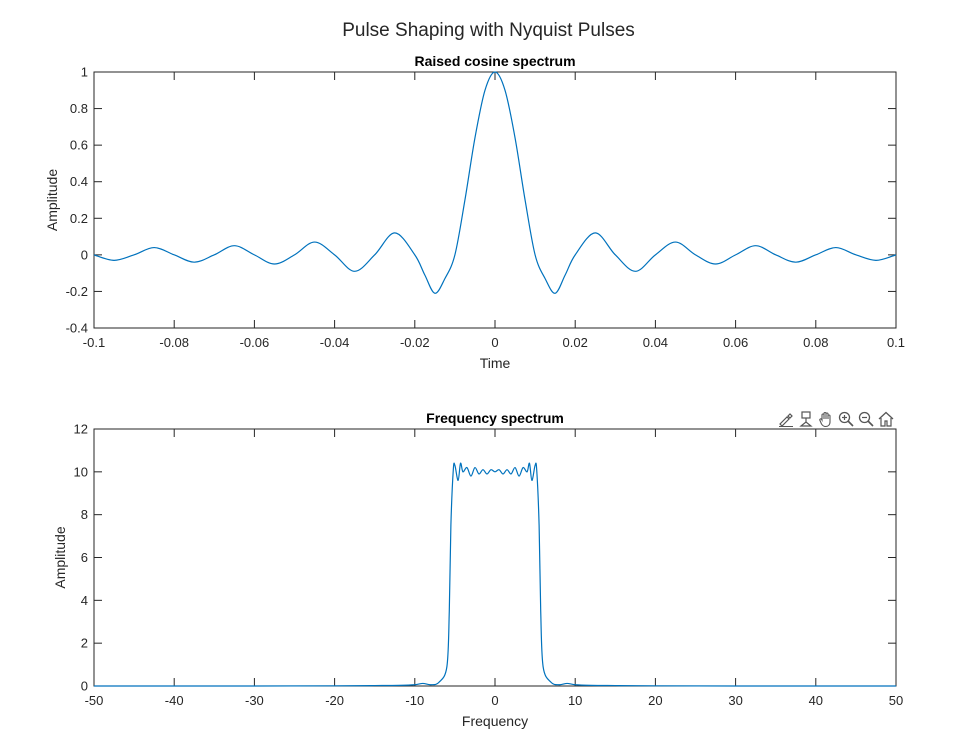 Image resolution: width=977 pixels, height=747 pixels. Describe the element at coordinates (575, 342) in the screenshot. I see `x-tick-label: 0.02` at that location.